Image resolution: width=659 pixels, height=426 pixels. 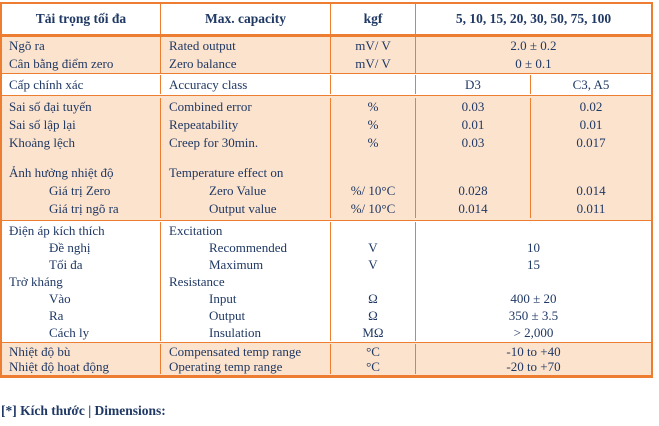 What do you see at coordinates (202, 45) in the screenshot?
I see `cell-en: Rated output` at bounding box center [202, 45].